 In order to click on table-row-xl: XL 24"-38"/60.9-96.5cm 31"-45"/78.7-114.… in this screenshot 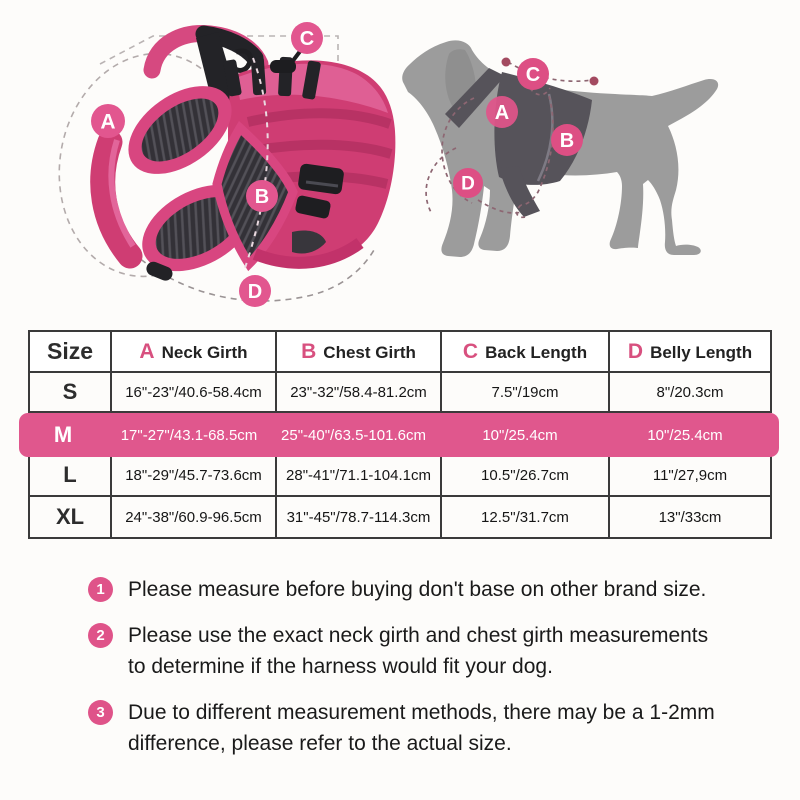, I will do `click(400, 517)`.